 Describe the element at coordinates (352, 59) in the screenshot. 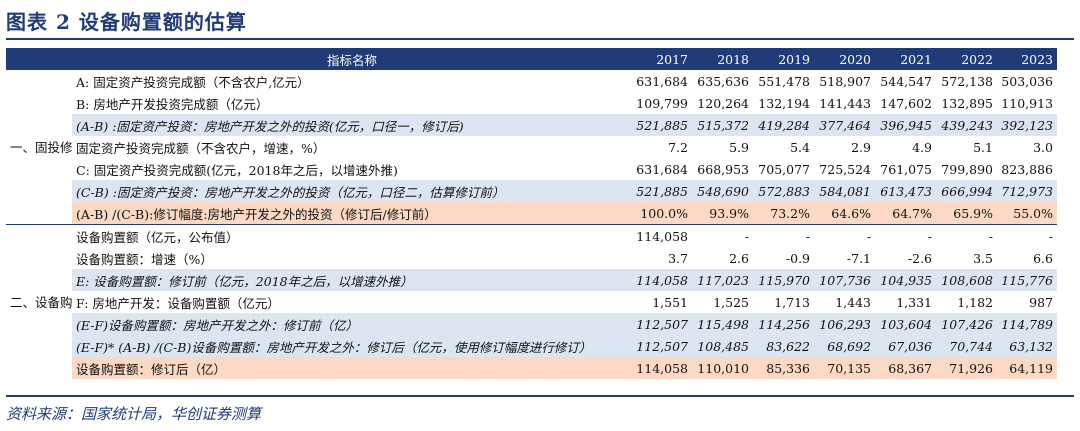

I see `header-indicator: 指标名称` at that location.